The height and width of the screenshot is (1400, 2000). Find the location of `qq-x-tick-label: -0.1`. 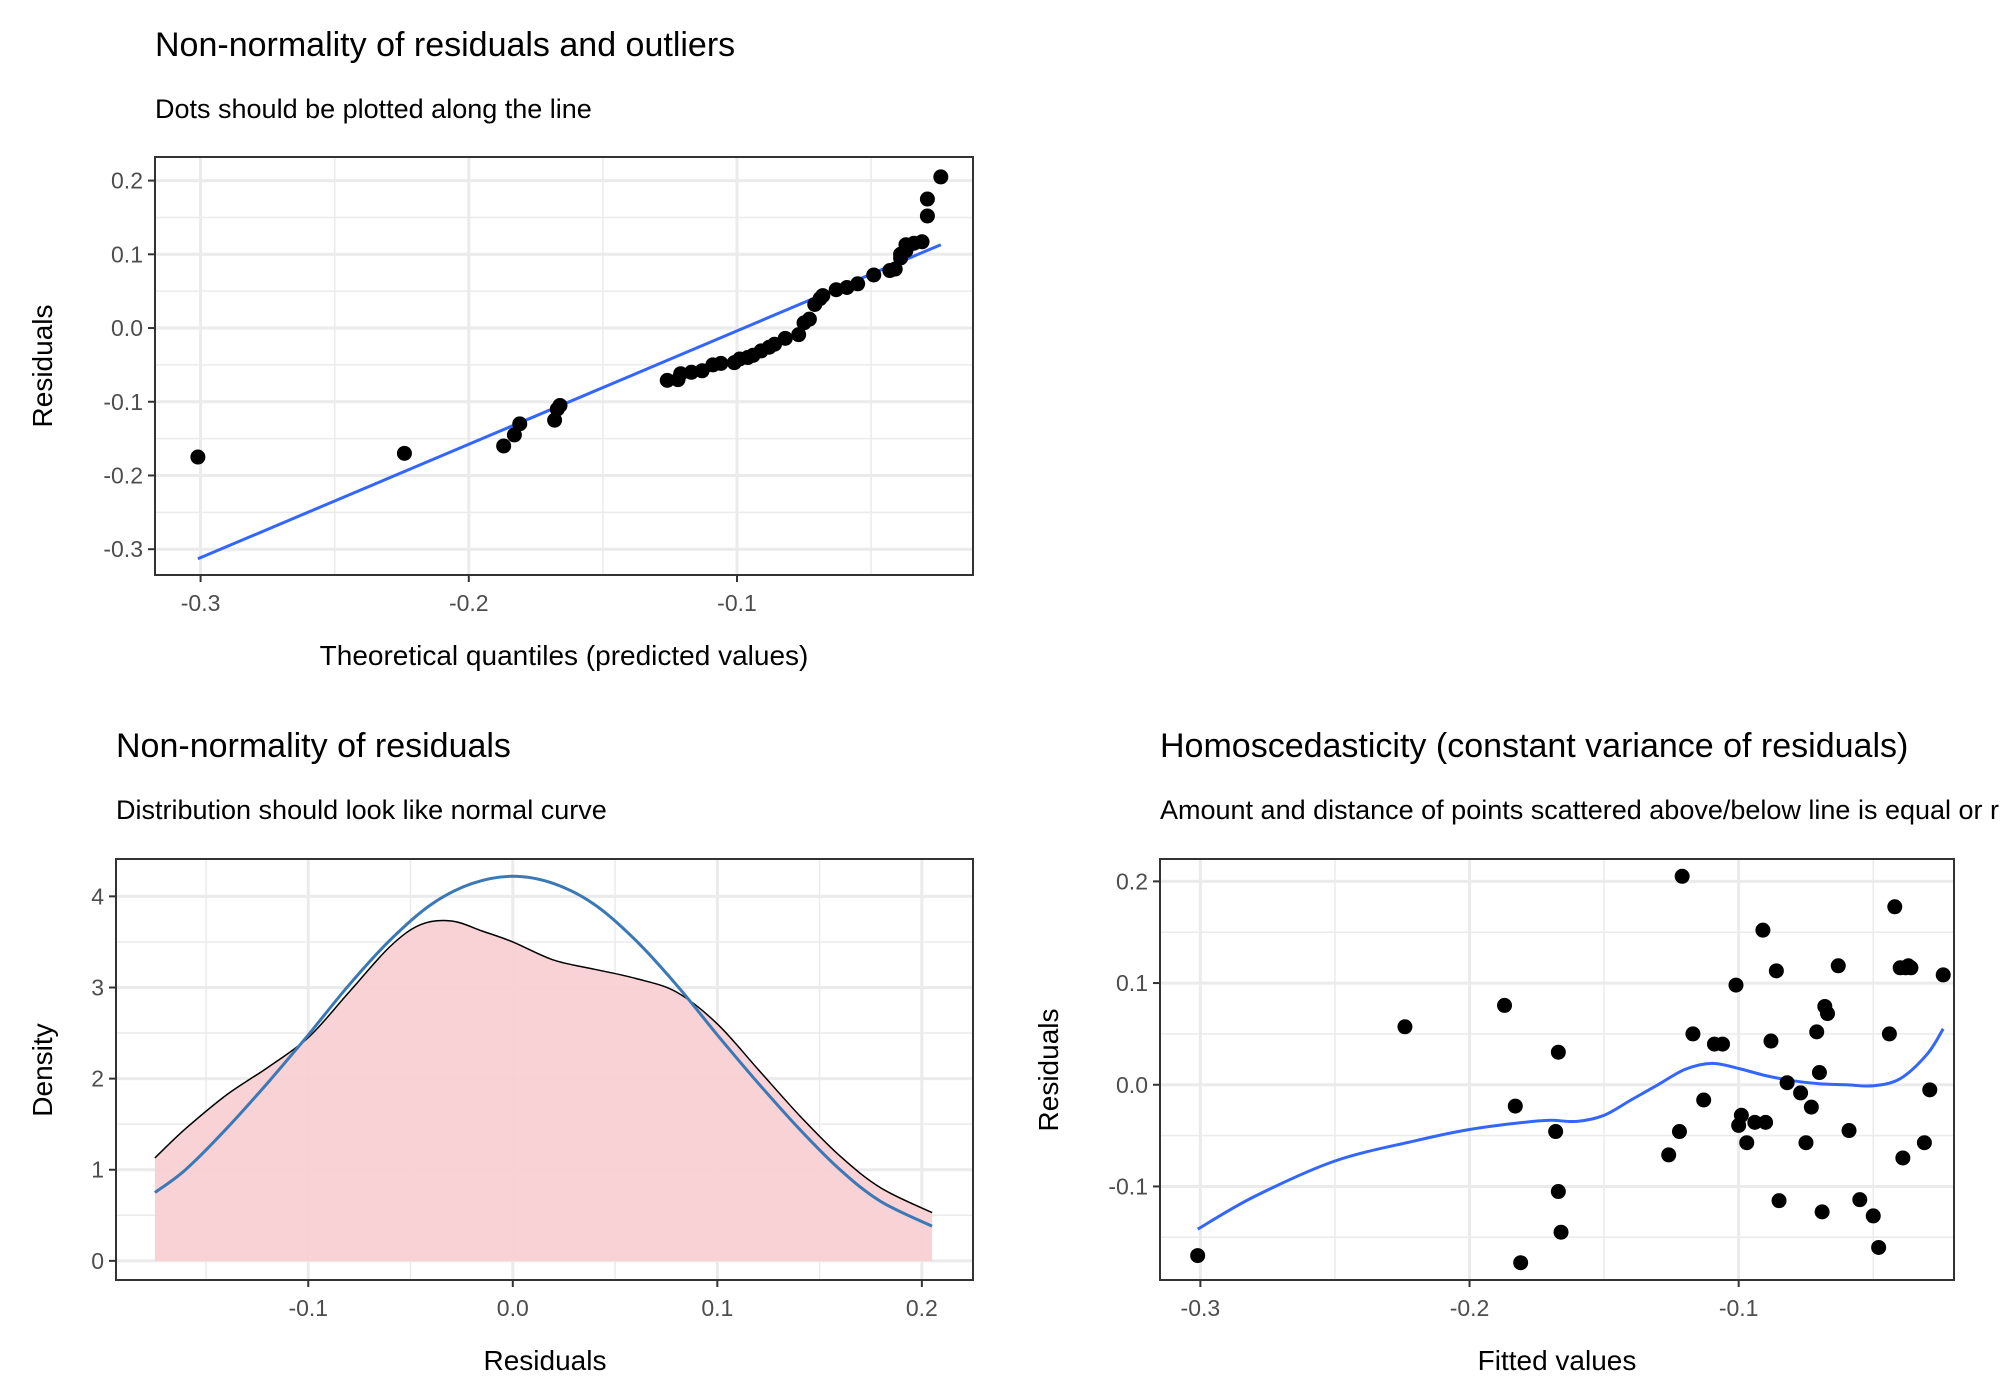

qq-x-tick-label: -0.1 is located at coordinates (737, 603).